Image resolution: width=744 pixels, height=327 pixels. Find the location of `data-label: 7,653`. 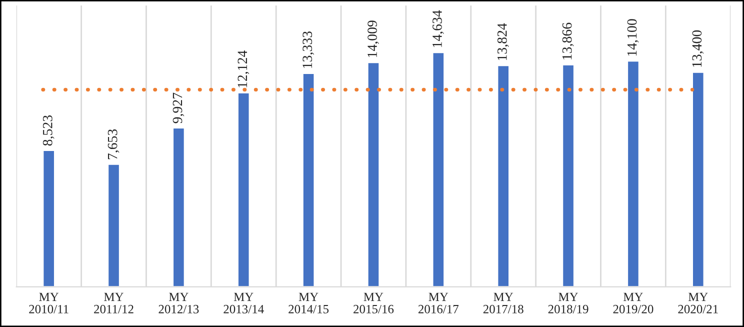

data-label: 7,653 is located at coordinates (114, 144).